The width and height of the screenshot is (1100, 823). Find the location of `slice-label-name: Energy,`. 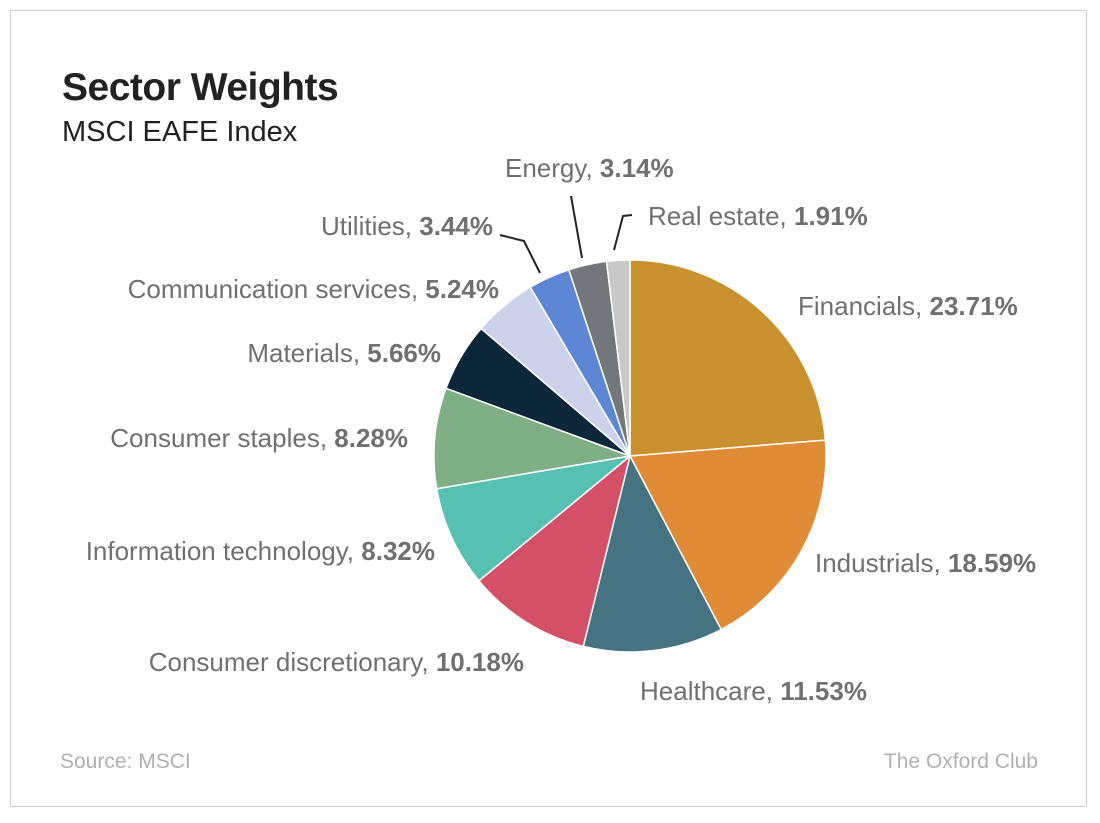

slice-label-name: Energy, is located at coordinates (552, 168).